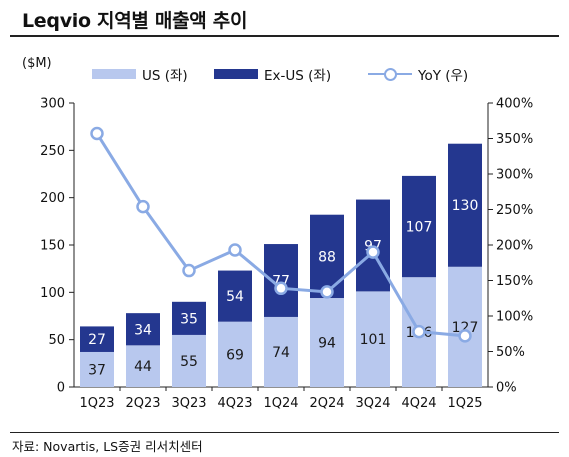 The height and width of the screenshot is (457, 569). I want to click on x-tick-label: 1Q24, so click(280, 403).